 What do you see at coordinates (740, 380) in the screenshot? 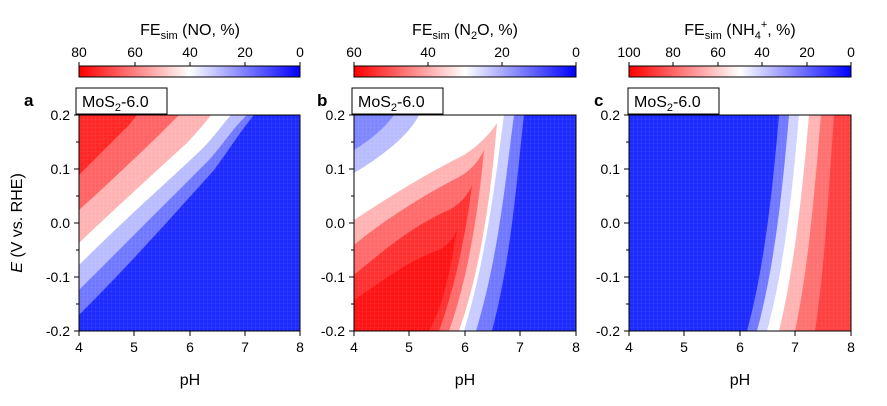
I see `x-axis-label-c: pH` at bounding box center [740, 380].